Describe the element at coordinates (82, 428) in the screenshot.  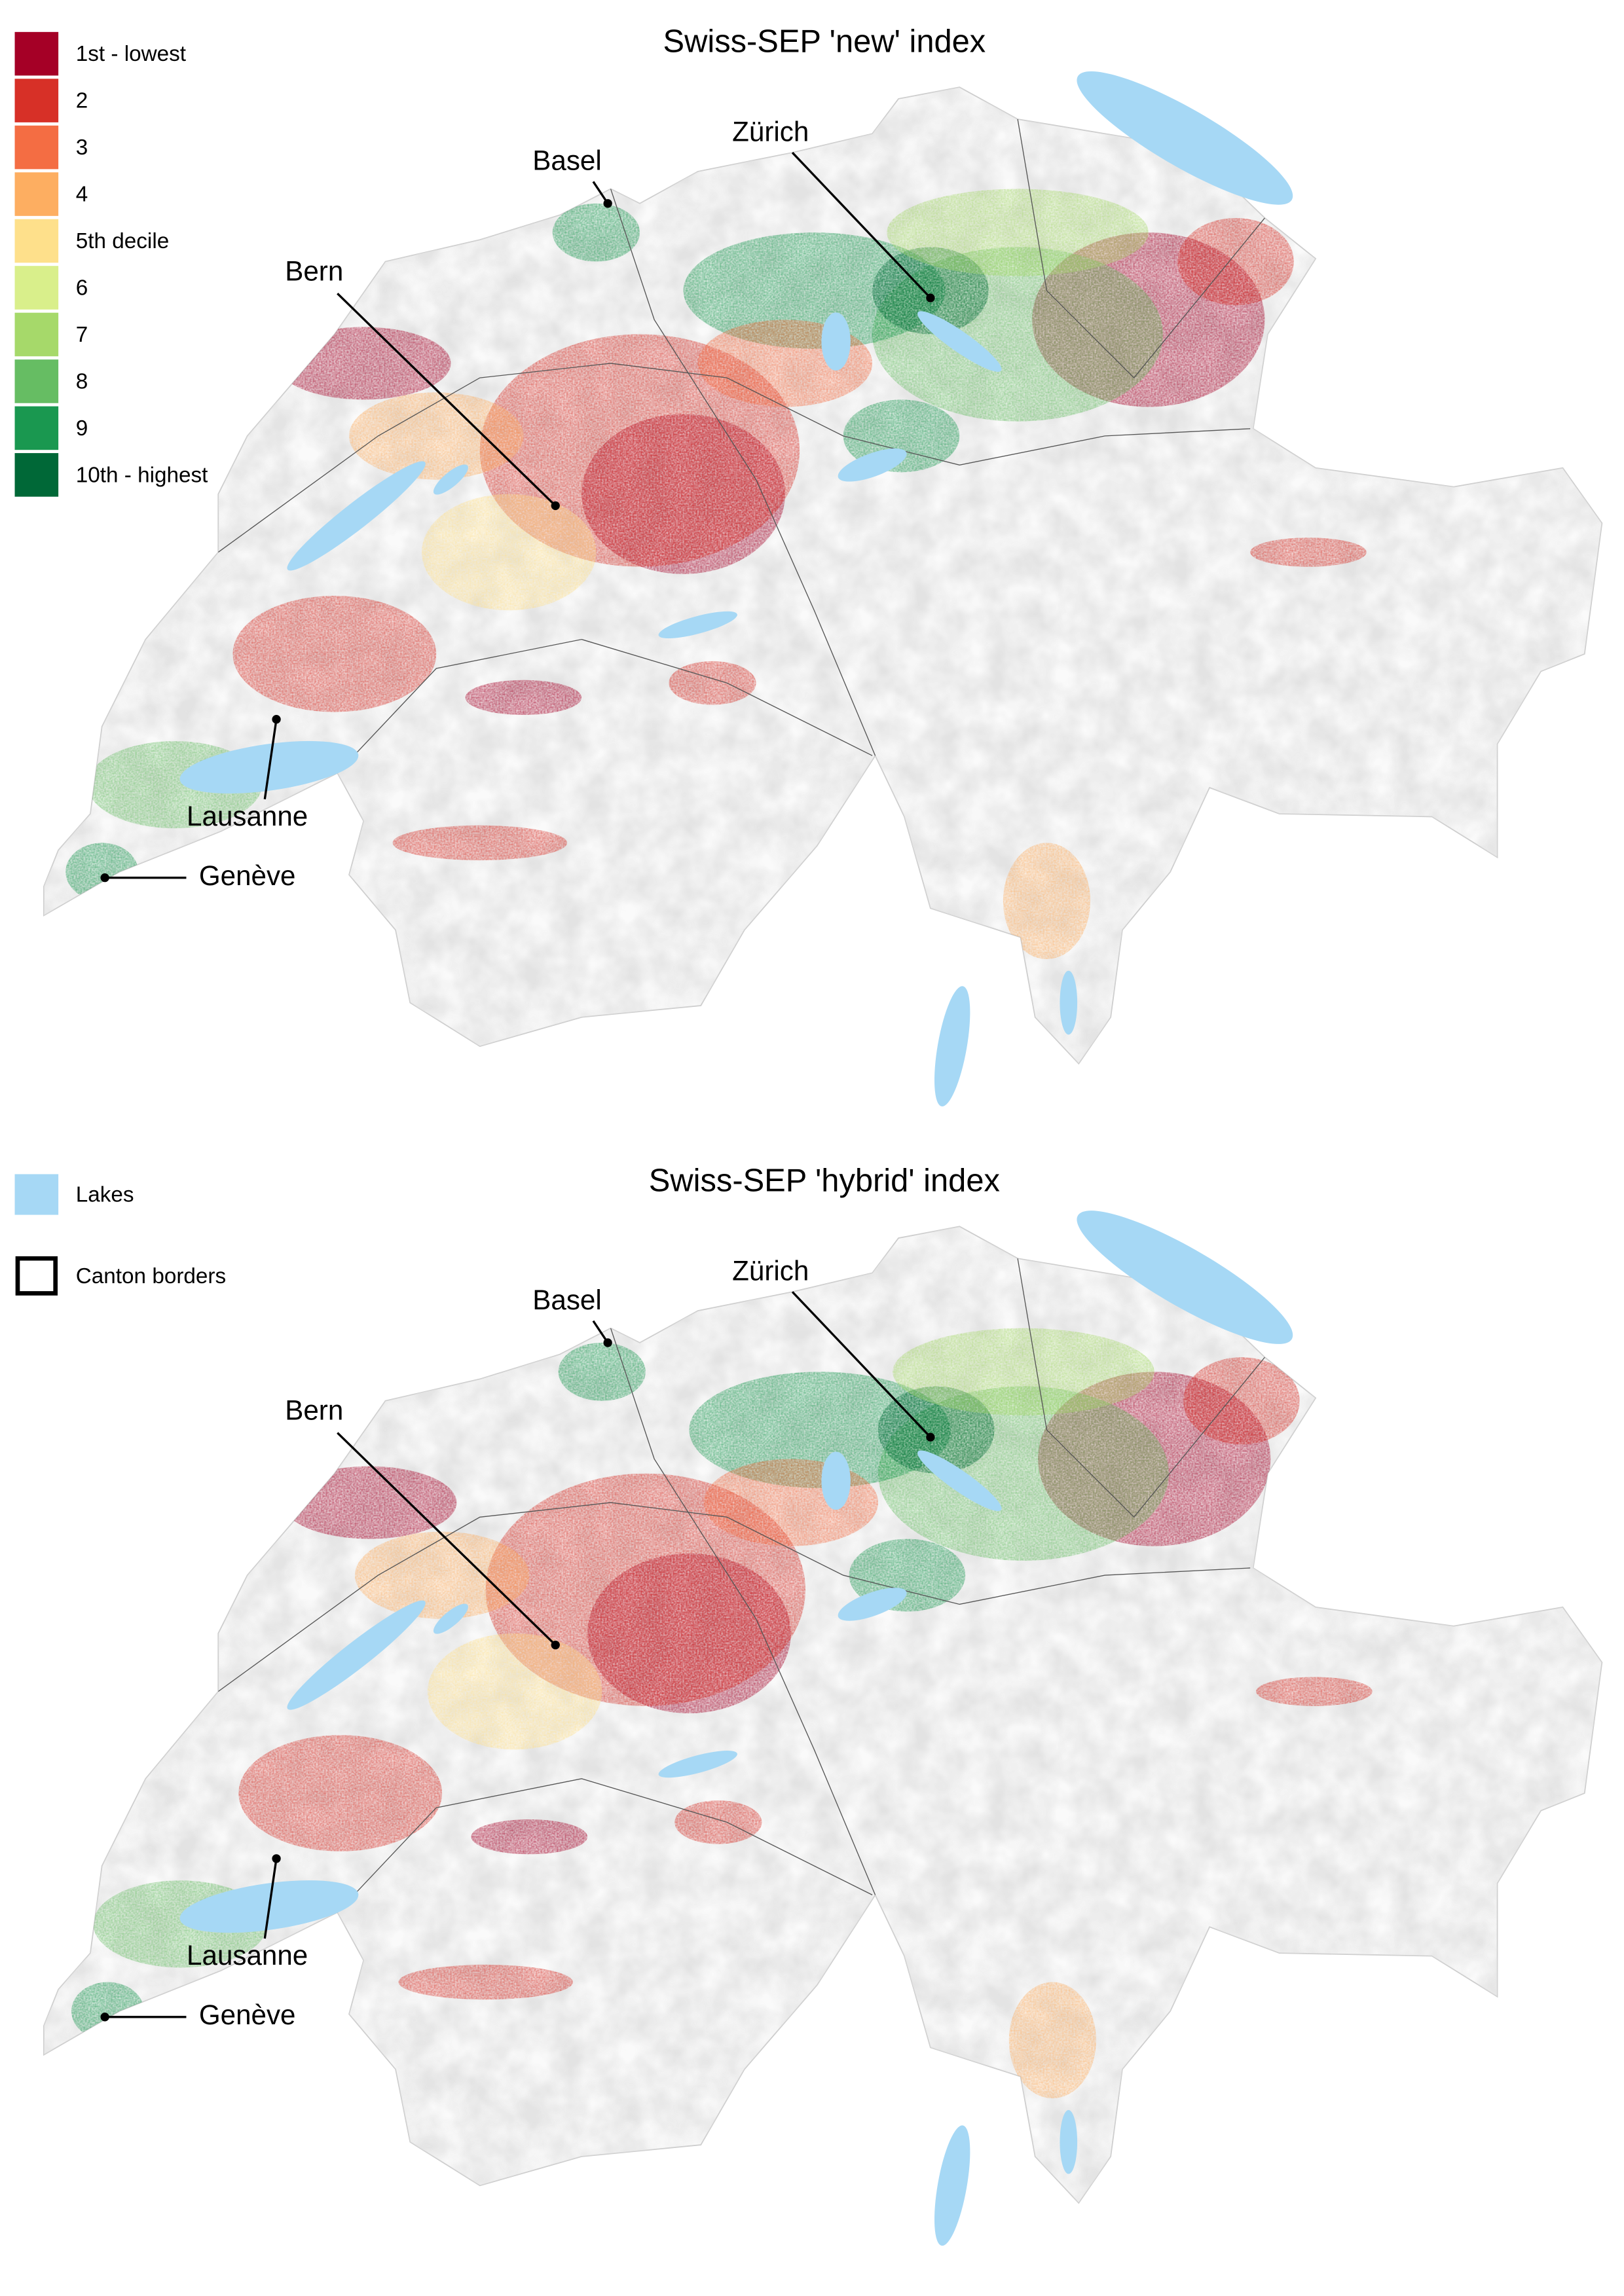
I see `legend-label: 9` at that location.